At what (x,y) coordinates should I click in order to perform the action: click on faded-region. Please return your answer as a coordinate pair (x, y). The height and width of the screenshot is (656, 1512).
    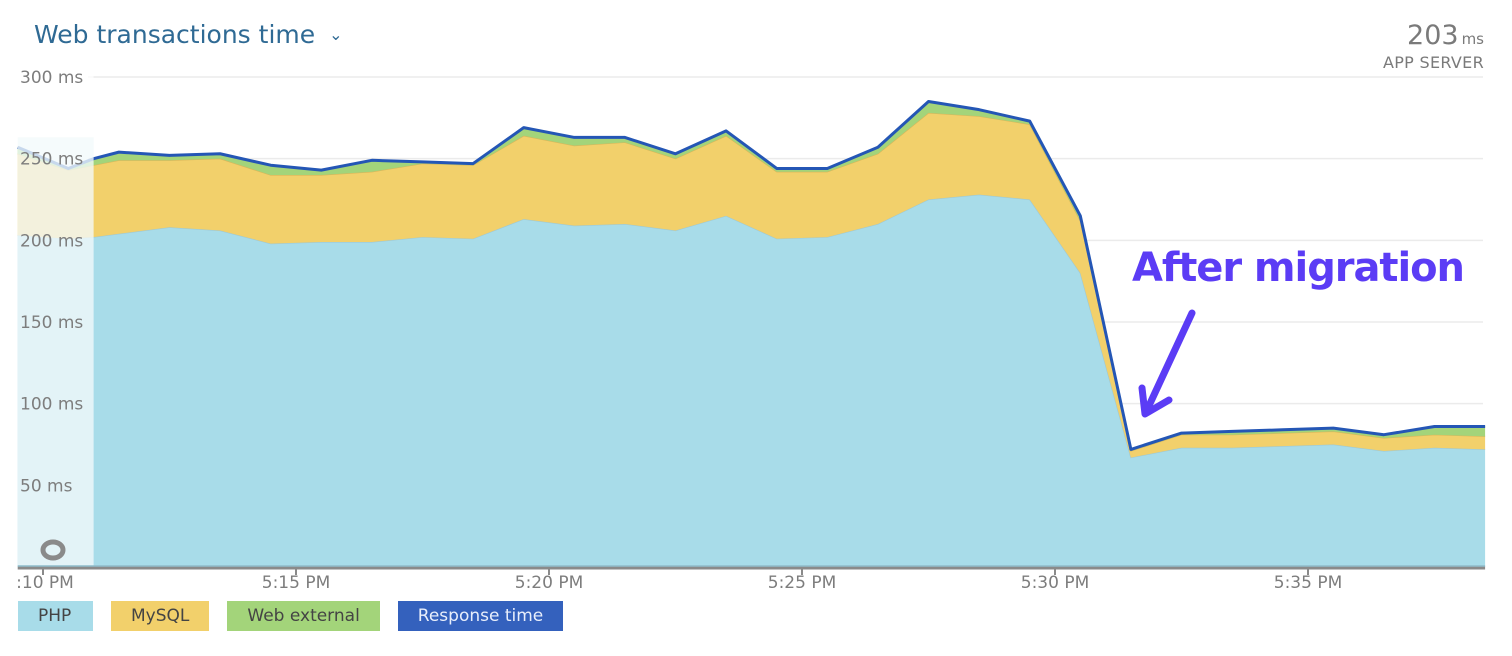
    Looking at the image, I should click on (55, 307).